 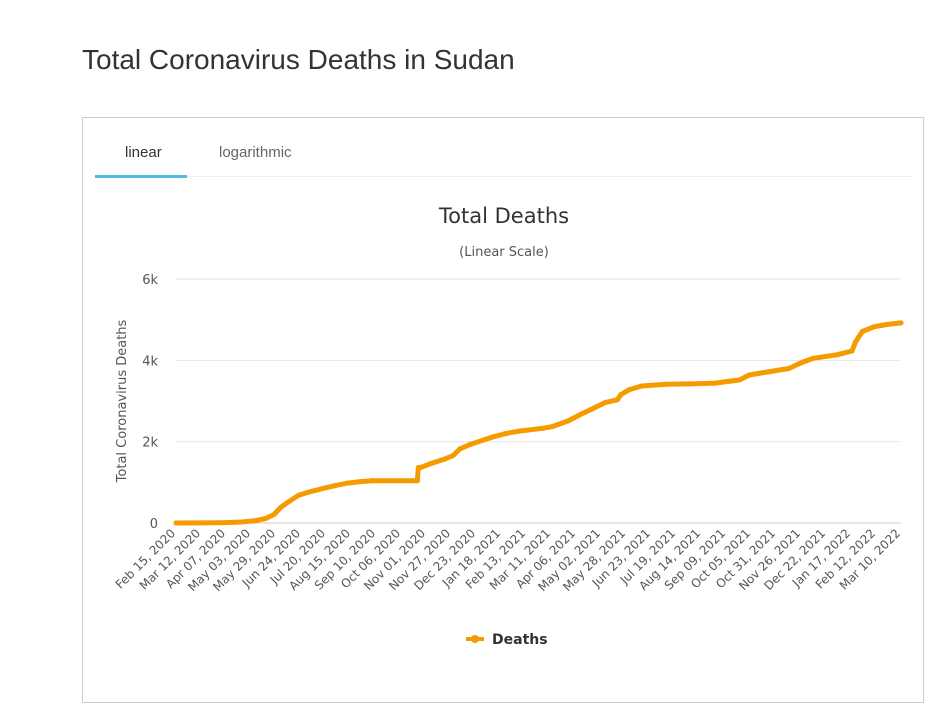 I want to click on chart-title: Total Deaths, so click(x=503, y=216).